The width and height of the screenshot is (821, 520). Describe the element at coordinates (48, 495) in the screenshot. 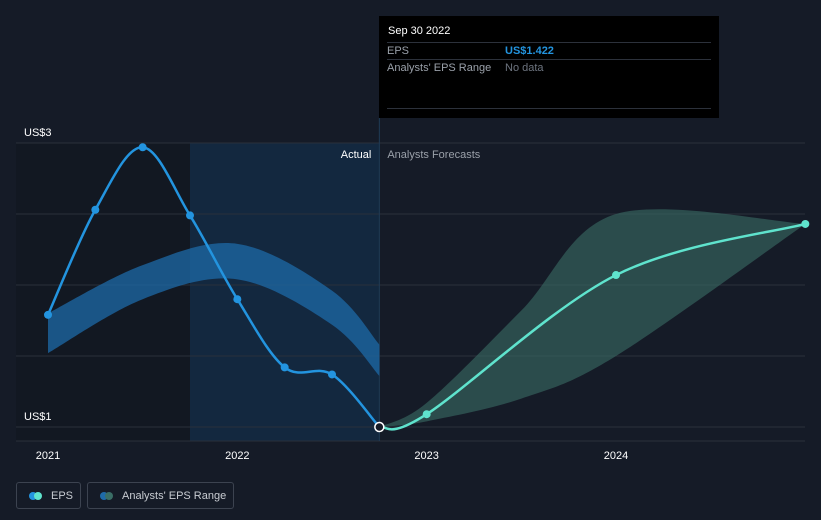

I see `legend-eps-toggle: EPS` at that location.